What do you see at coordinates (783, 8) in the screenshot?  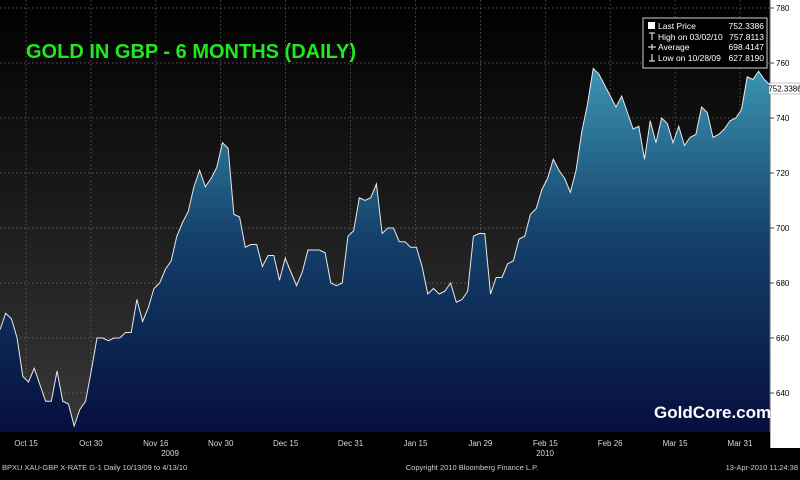 I see `y-tick-label-780: 780` at bounding box center [783, 8].